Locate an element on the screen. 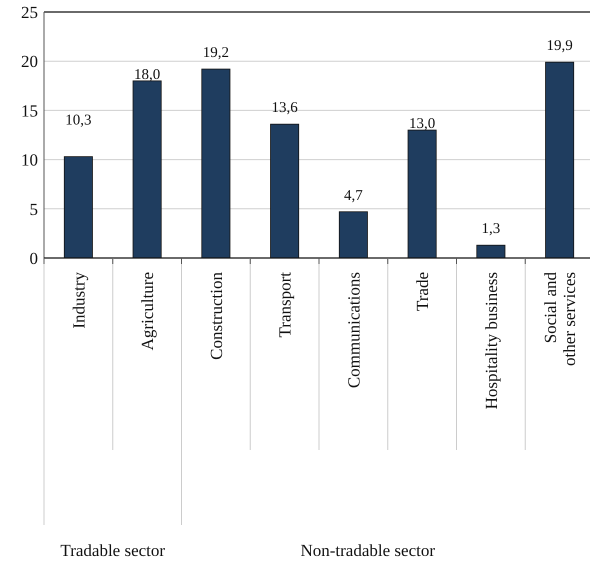 The height and width of the screenshot is (566, 590). data-label: 18,0 is located at coordinates (147, 74).